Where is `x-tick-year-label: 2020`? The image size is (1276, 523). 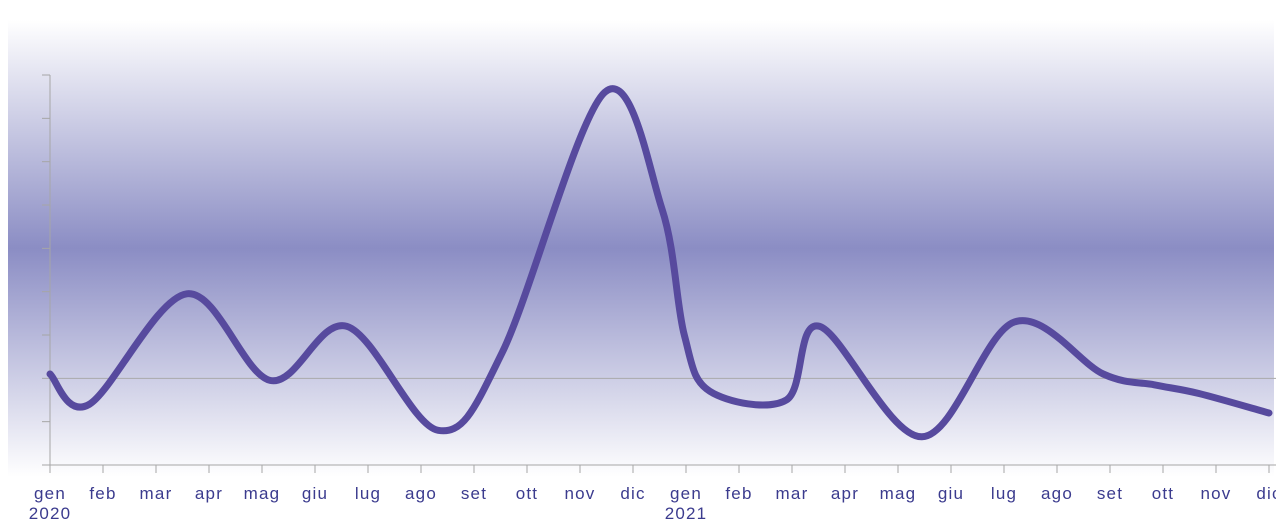
x-tick-year-label: 2020 is located at coordinates (50, 513).